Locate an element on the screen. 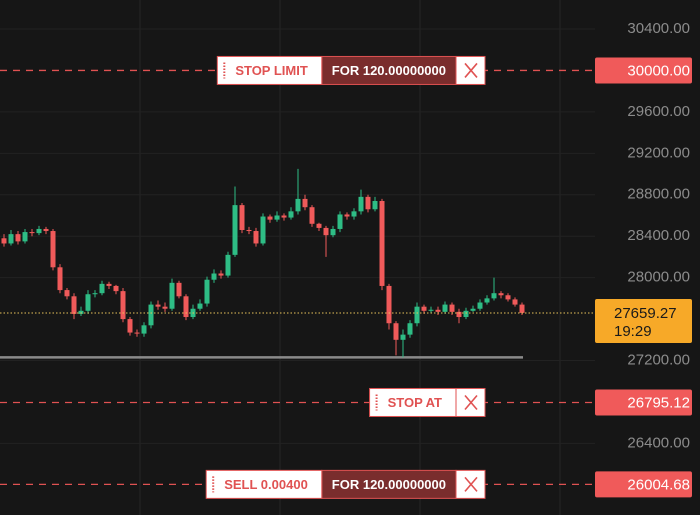 This screenshot has width=700, height=515. order-label: FOR 120.00000000 SELL 0.00400 is located at coordinates (345, 484).